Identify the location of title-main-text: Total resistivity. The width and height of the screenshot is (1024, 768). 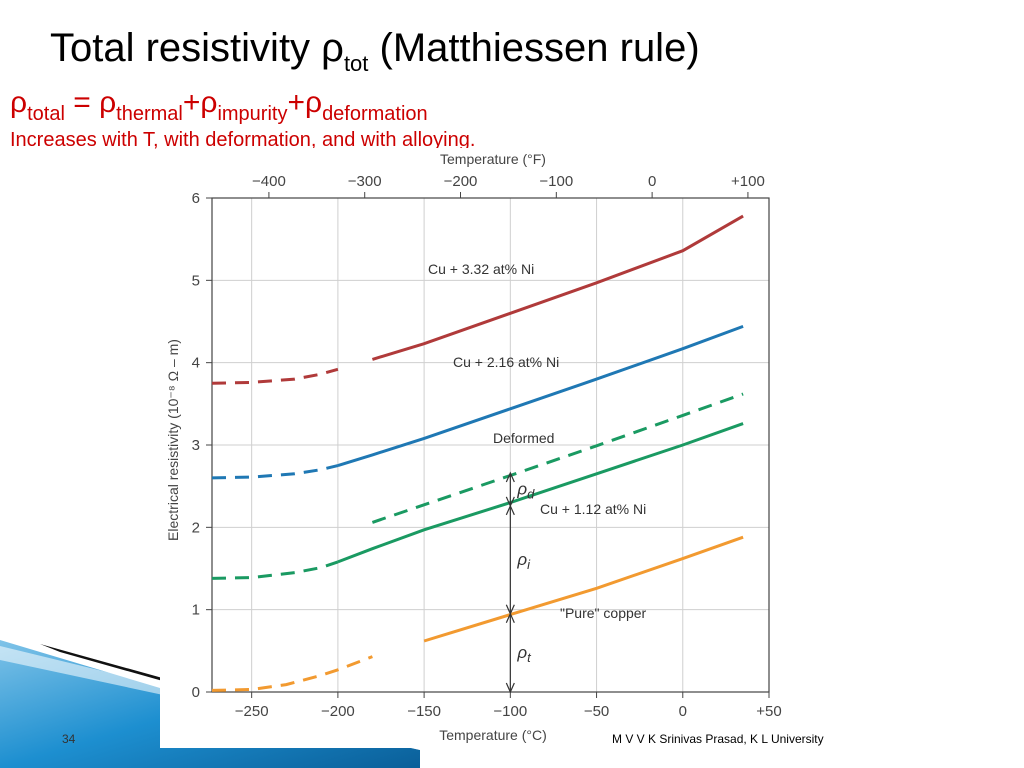
(186, 48).